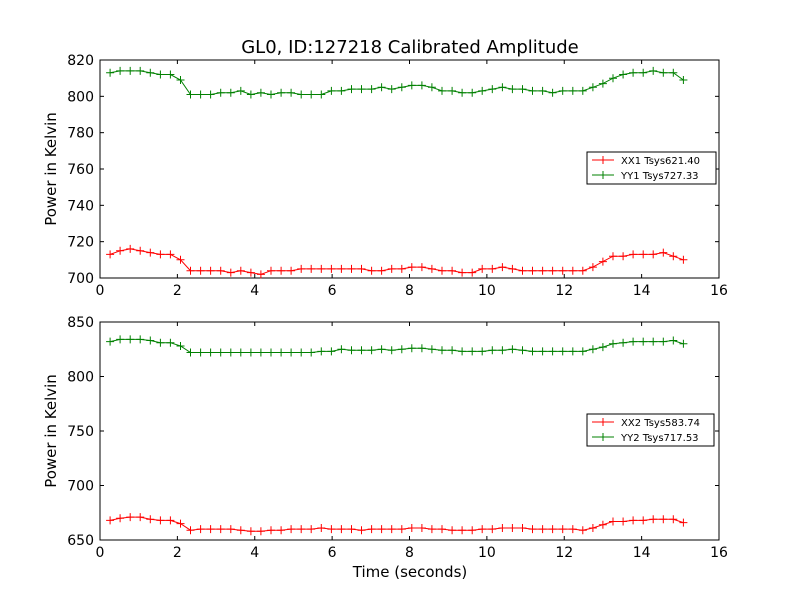 The image size is (800, 600). What do you see at coordinates (80, 432) in the screenshot?
I see `bottom-y-tick-label: 750` at bounding box center [80, 432].